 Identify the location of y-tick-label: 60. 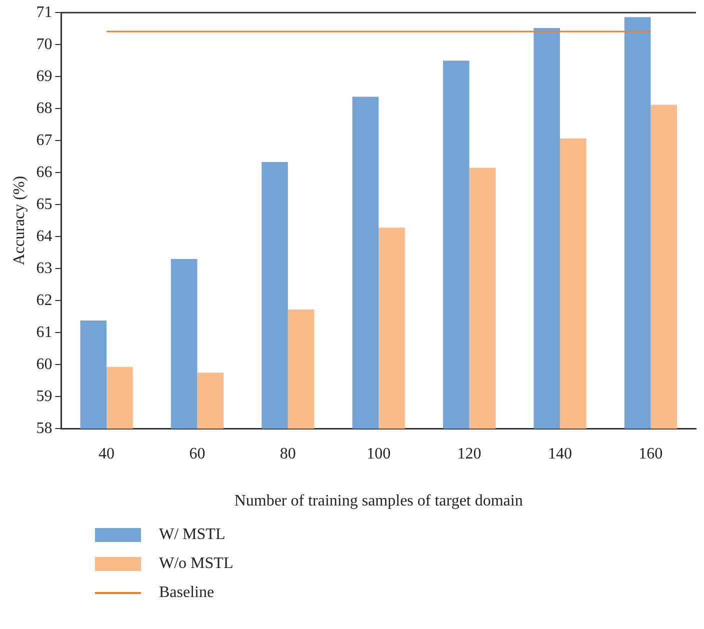
(44, 364).